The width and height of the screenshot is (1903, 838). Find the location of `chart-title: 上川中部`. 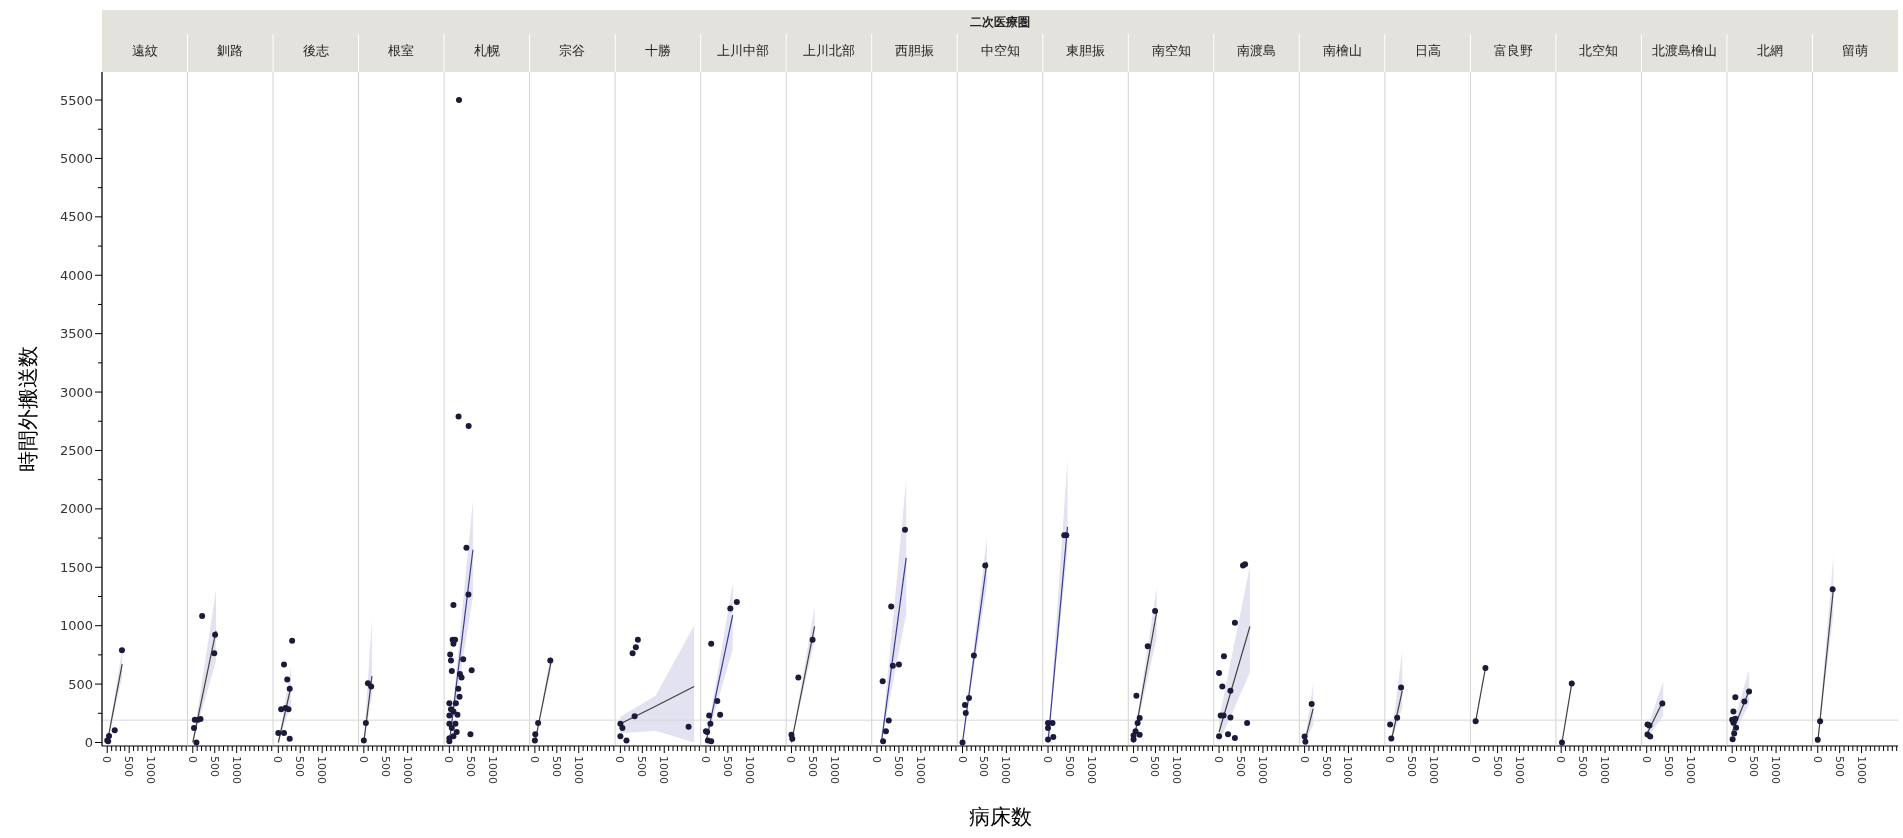

chart-title: 上川中部 is located at coordinates (743, 50).